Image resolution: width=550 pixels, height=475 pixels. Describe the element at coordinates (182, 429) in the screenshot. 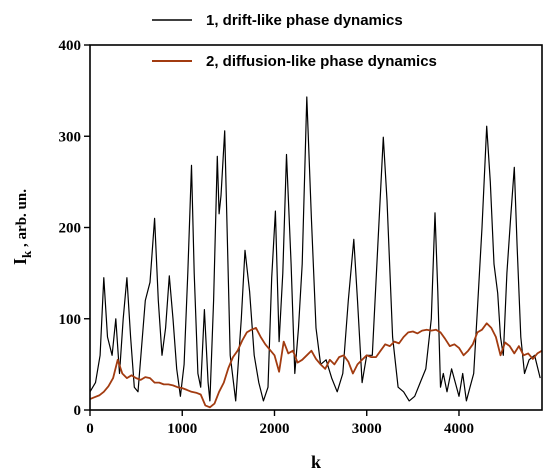

I see `x-tick-label: 1000` at that location.